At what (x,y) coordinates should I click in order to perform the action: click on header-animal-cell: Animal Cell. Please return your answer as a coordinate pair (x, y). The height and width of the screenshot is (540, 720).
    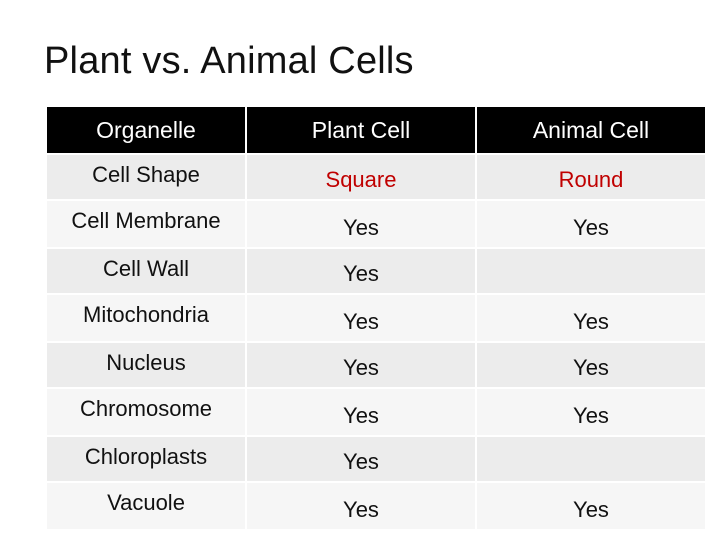
    Looking at the image, I should click on (591, 130).